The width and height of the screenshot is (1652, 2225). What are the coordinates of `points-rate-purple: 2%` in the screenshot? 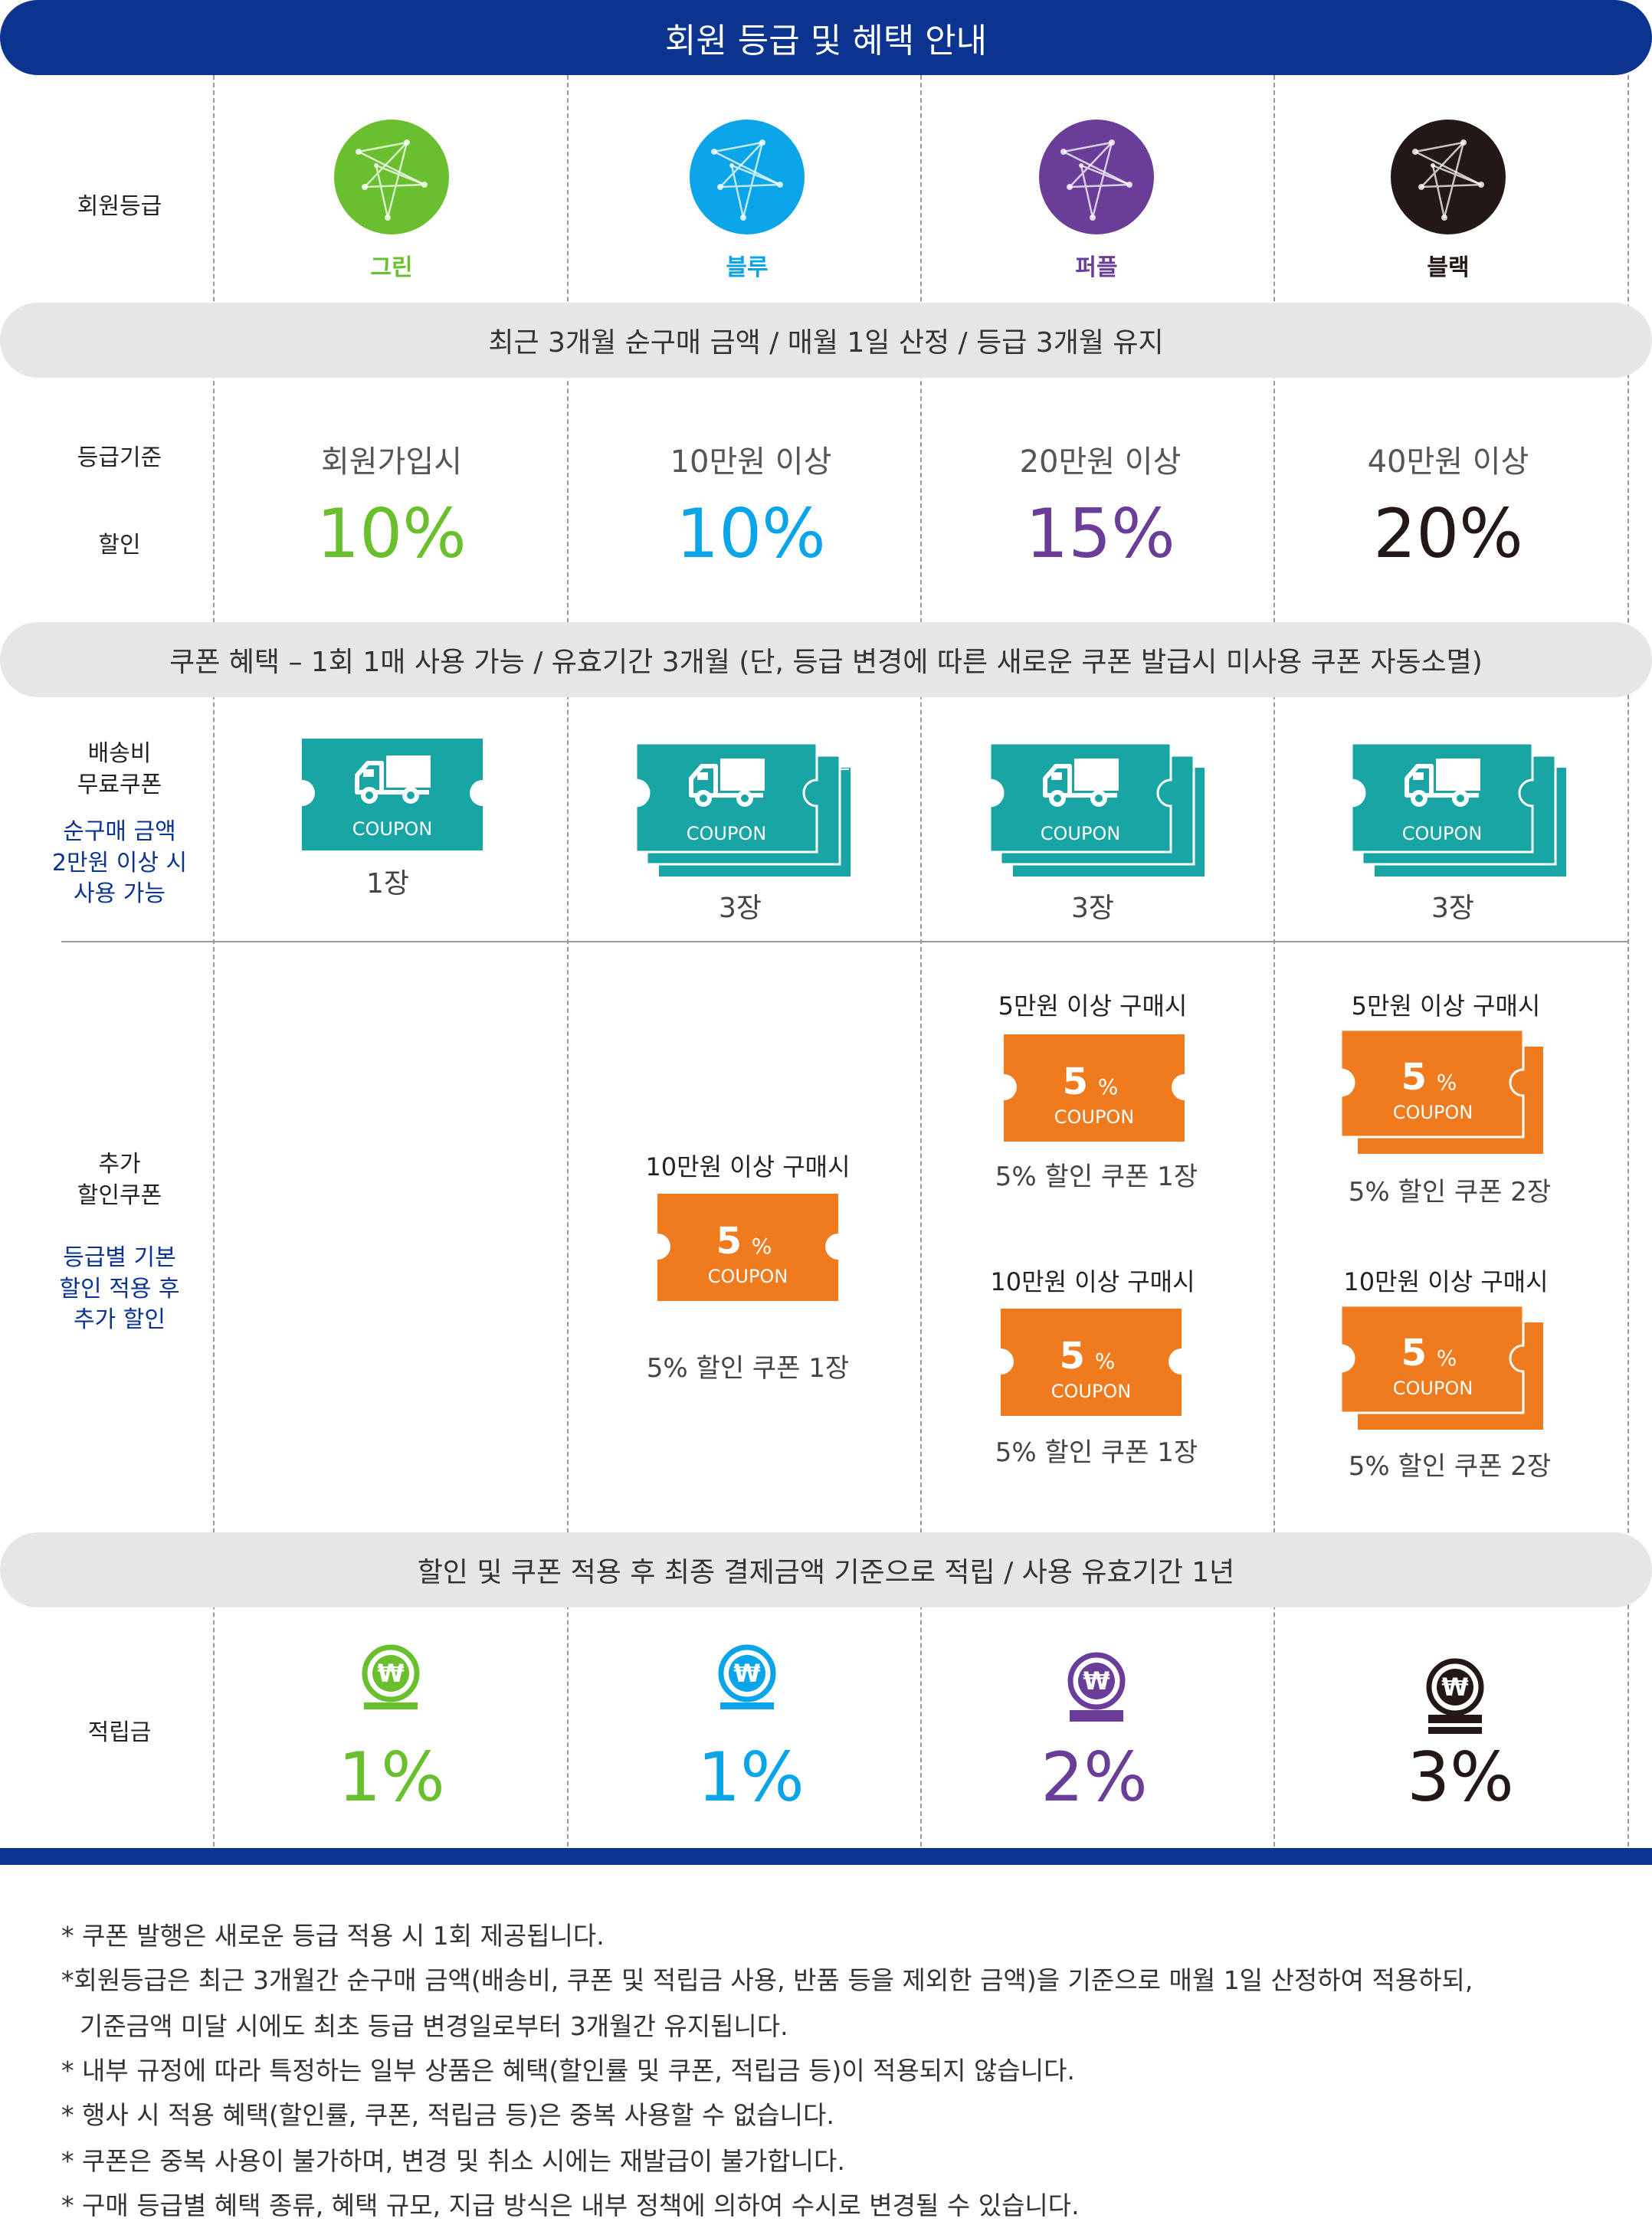 It's located at (1095, 1777).